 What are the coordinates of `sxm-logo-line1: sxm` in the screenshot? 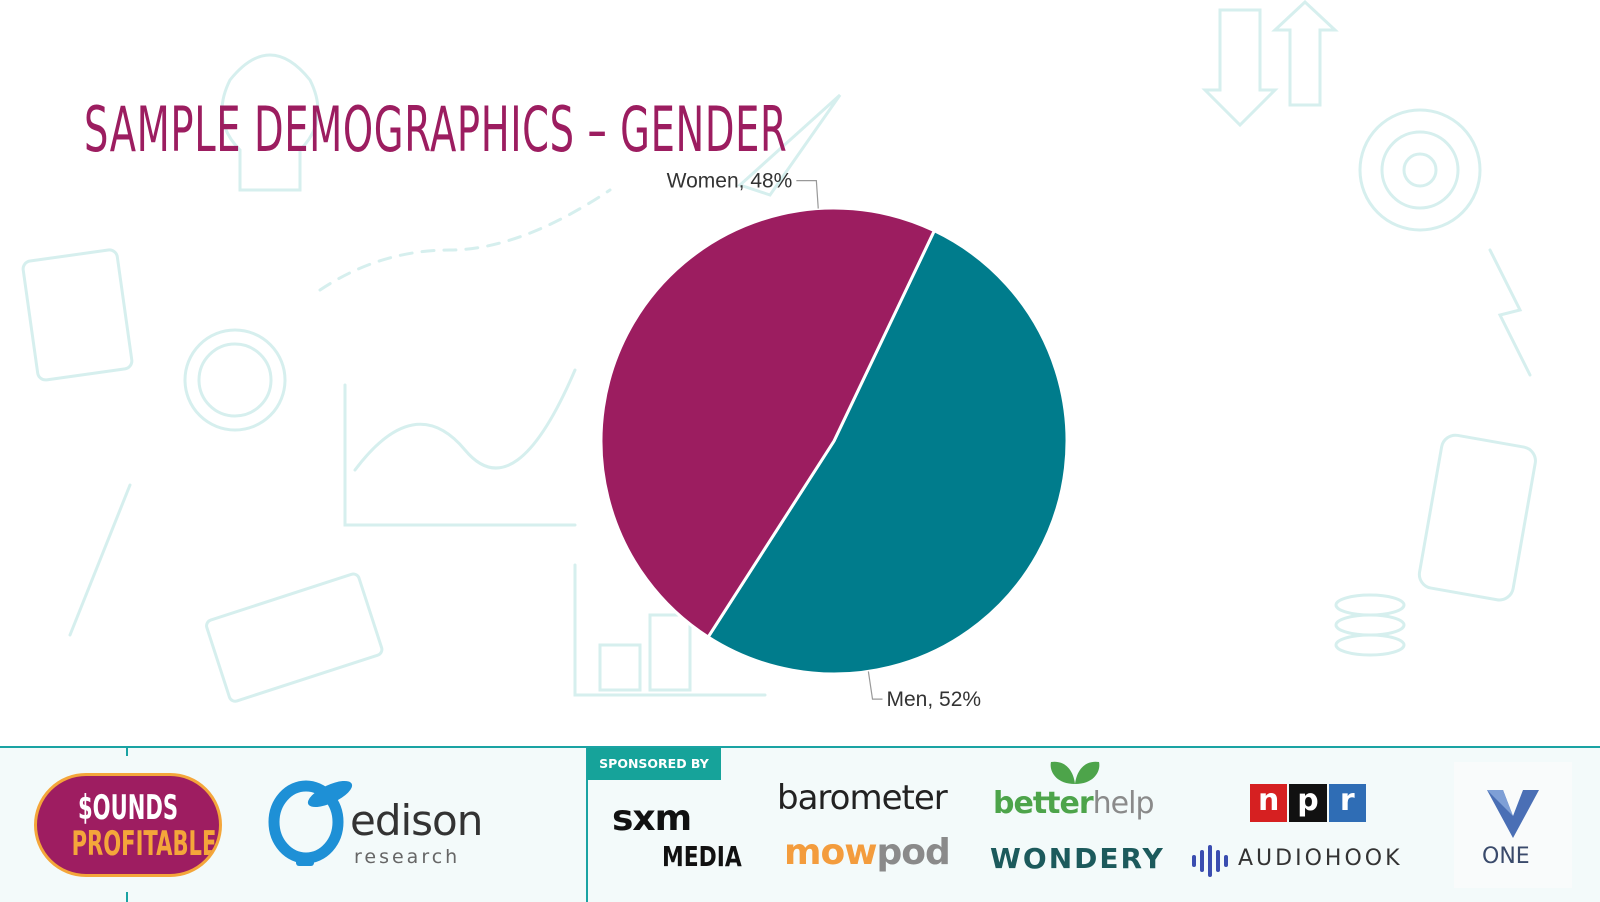 It's located at (652, 818).